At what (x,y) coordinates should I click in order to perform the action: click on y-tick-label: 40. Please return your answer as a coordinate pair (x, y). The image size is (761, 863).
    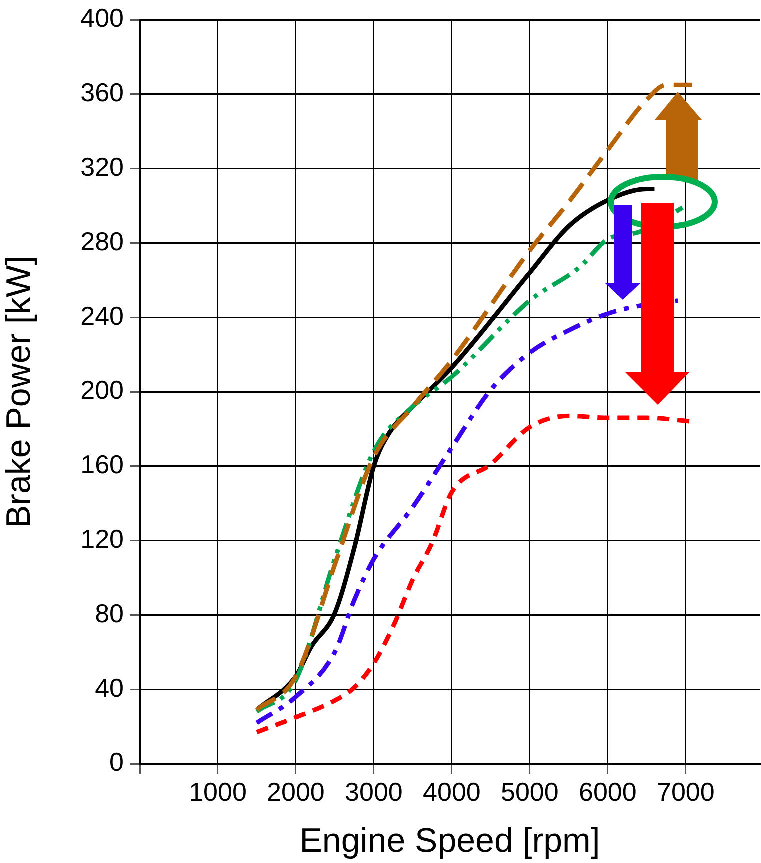
    Looking at the image, I should click on (109, 687).